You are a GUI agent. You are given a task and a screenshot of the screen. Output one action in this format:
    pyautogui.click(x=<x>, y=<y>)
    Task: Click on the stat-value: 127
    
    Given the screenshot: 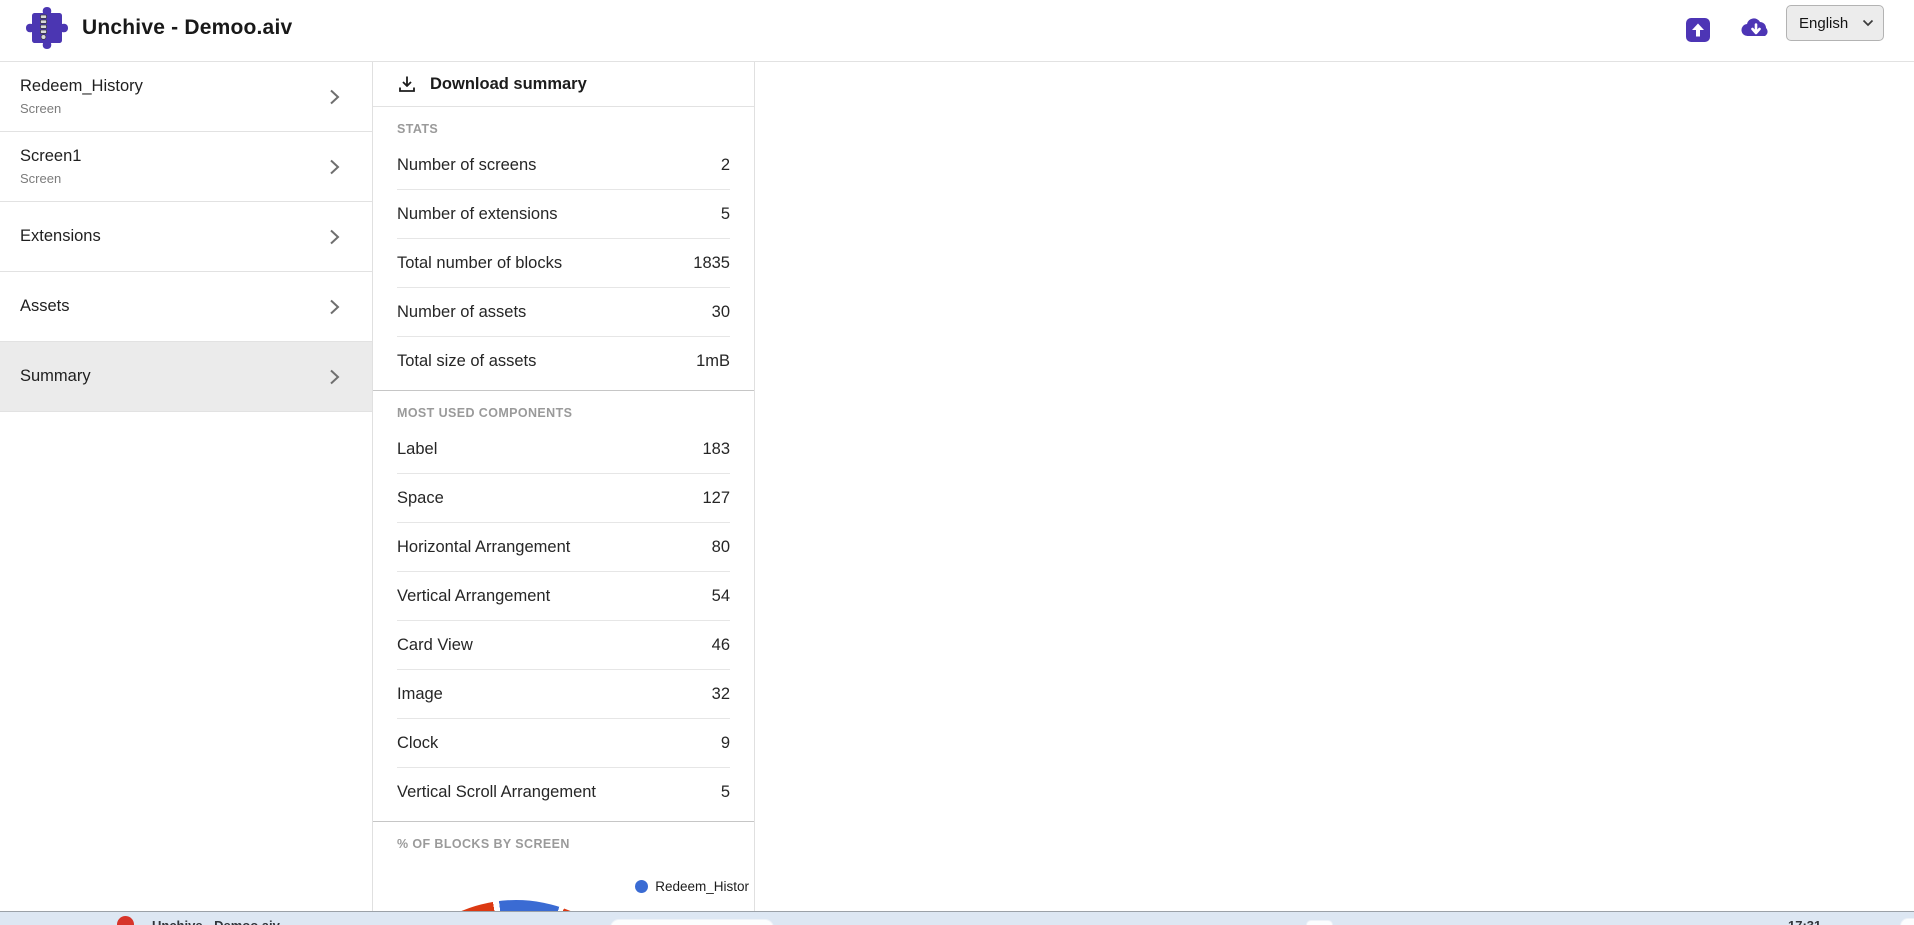 What is the action you would take?
    pyautogui.click(x=716, y=497)
    